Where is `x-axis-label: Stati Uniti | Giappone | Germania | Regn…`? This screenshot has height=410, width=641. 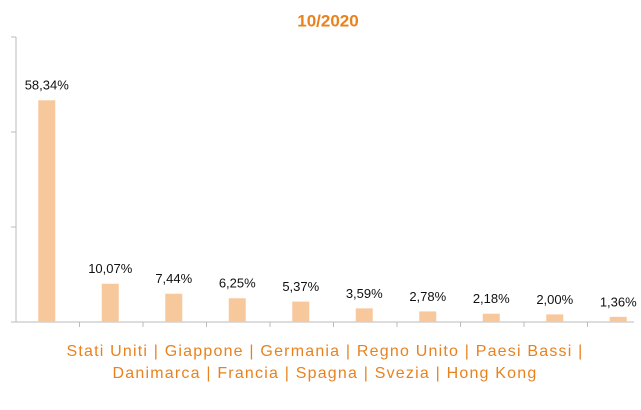 x-axis-label: Stati Uniti | Giappone | Germania | Regn… is located at coordinates (325, 362).